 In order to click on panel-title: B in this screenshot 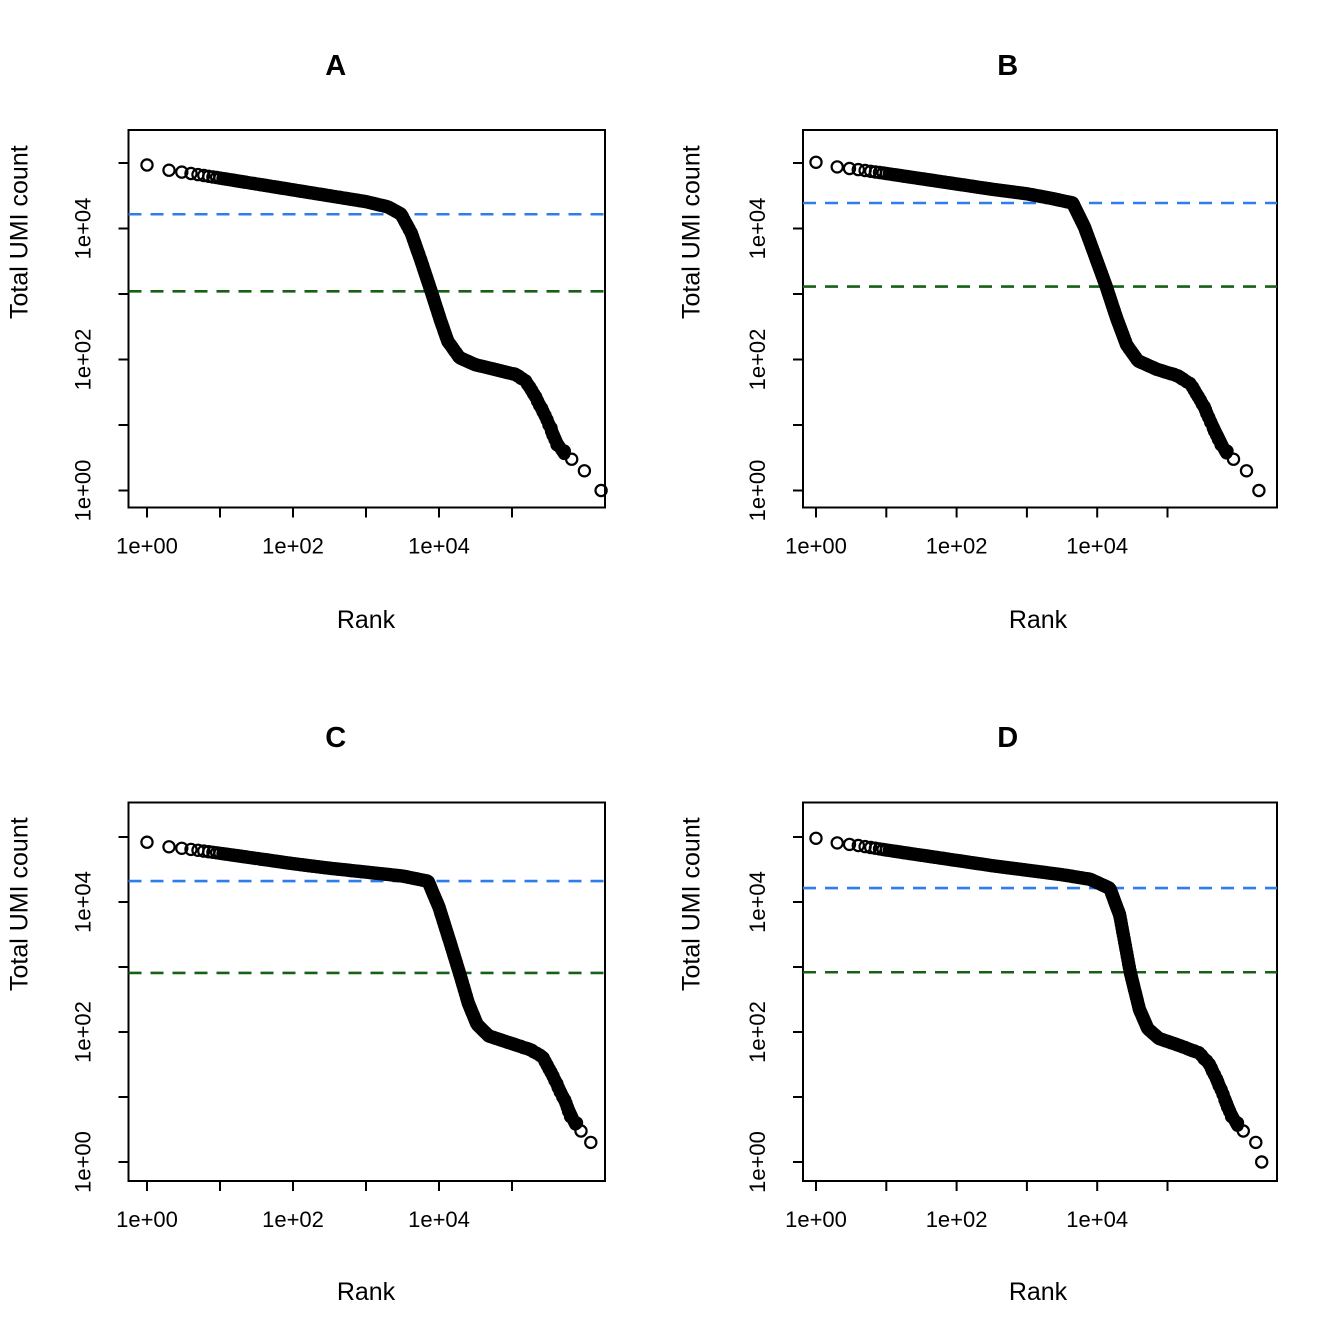, I will do `click(1008, 66)`.